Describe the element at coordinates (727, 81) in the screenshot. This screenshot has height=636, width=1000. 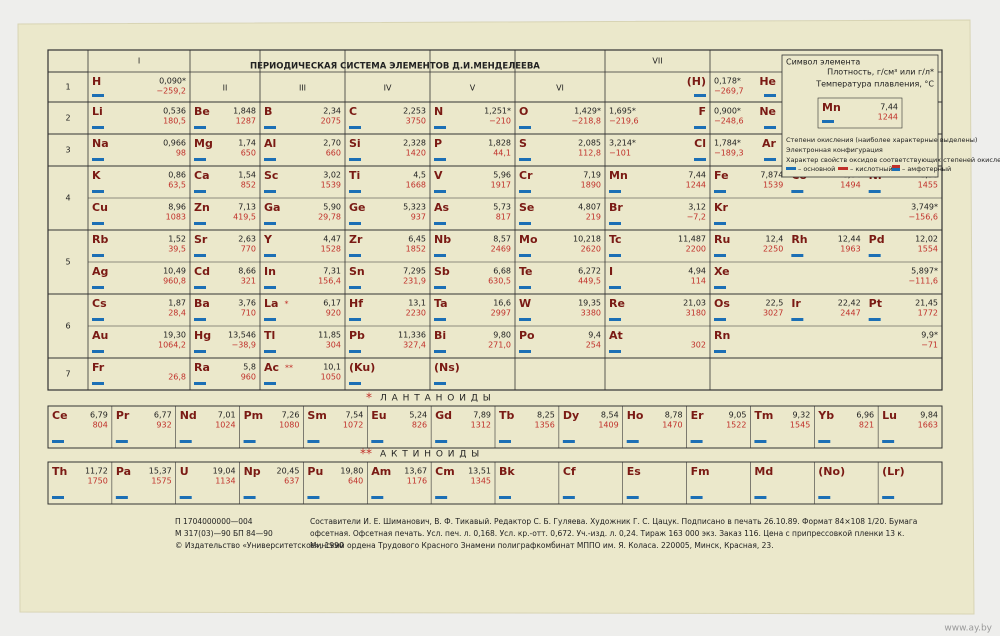
I see `density: 0,178*` at that location.